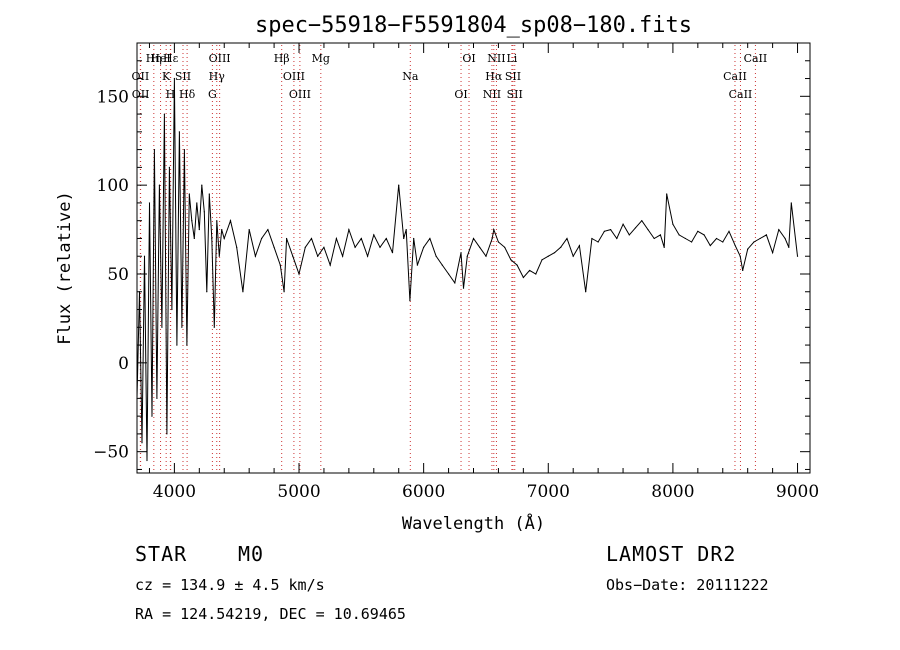  Describe the element at coordinates (494, 76) in the screenshot. I see `line-label-19: Hα` at that location.